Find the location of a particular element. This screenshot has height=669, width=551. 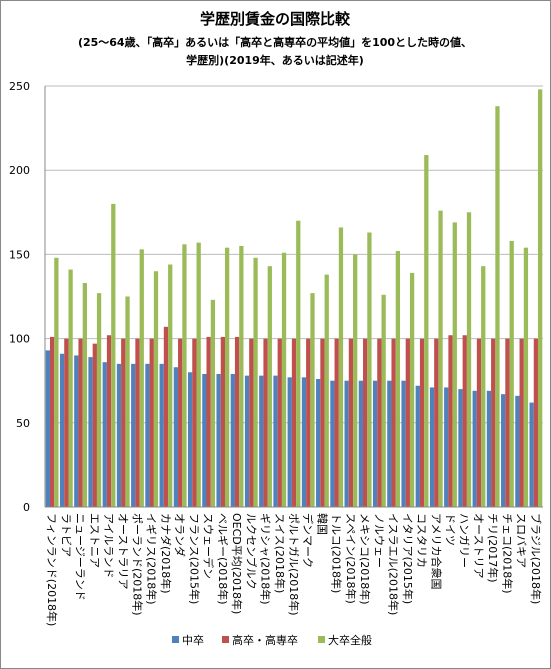

x-tick-label: ギリシャ(2018年) is located at coordinates (266, 559).